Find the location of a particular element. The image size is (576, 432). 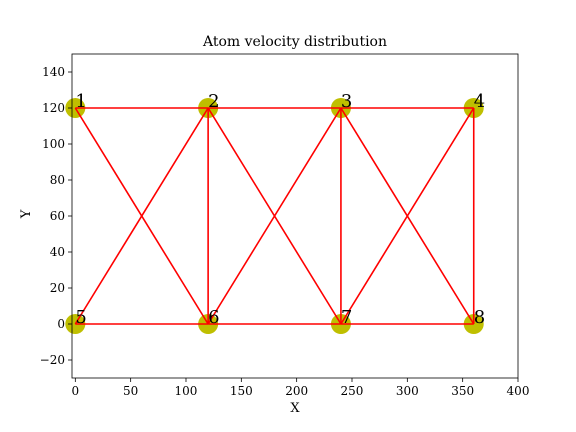

y-tick-label: 80 is located at coordinates (57, 180).